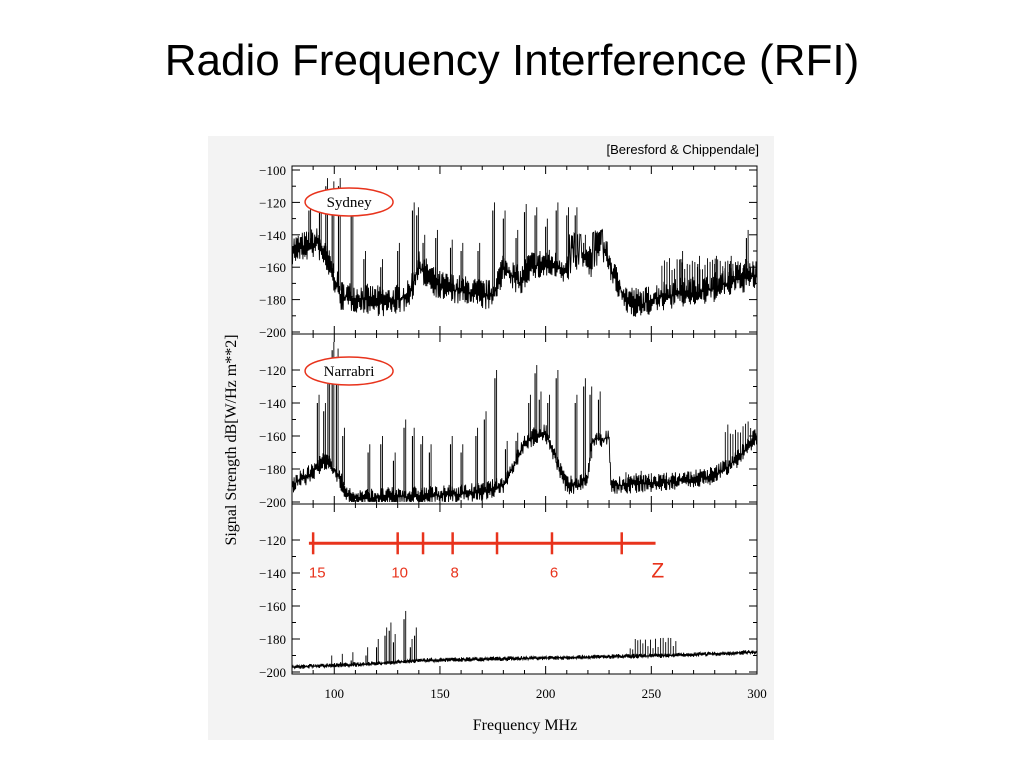 This screenshot has height=768, width=1024. What do you see at coordinates (683, 149) in the screenshot?
I see `figure-credit: [Beresford & Chippendale]` at bounding box center [683, 149].